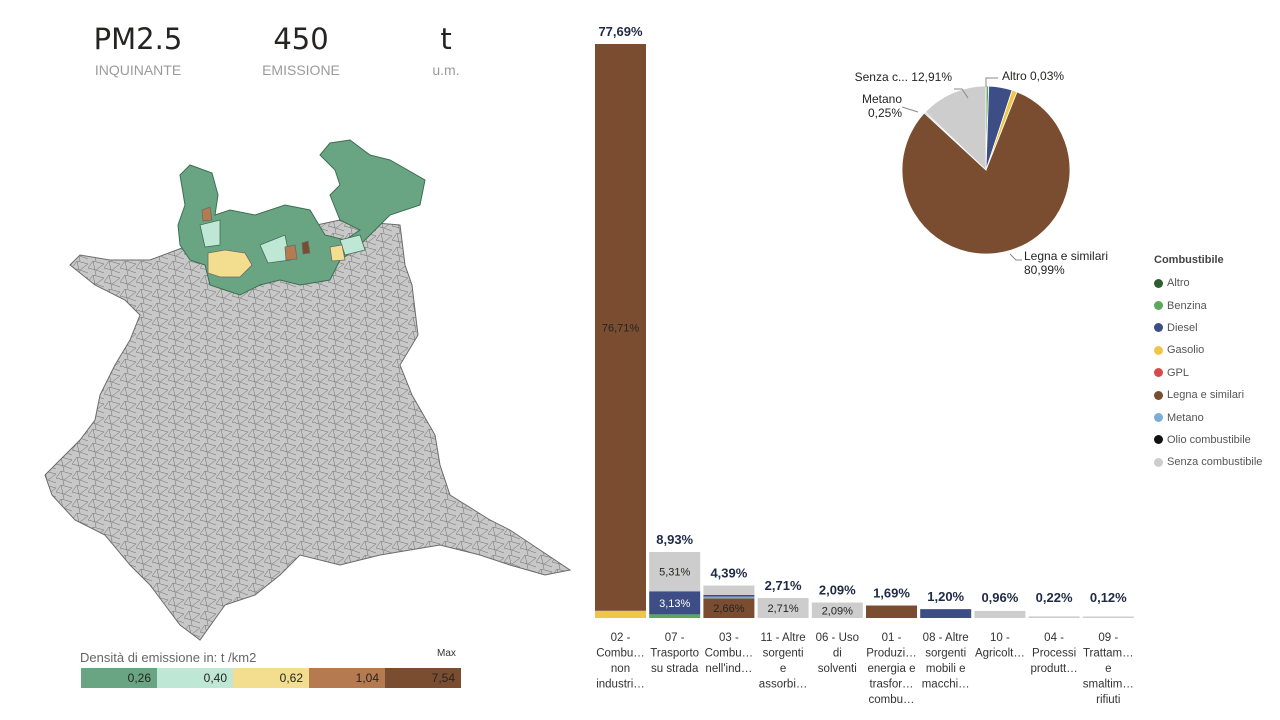 The image size is (1280, 720). What do you see at coordinates (1178, 372) in the screenshot?
I see `legend-label: GPL` at bounding box center [1178, 372].